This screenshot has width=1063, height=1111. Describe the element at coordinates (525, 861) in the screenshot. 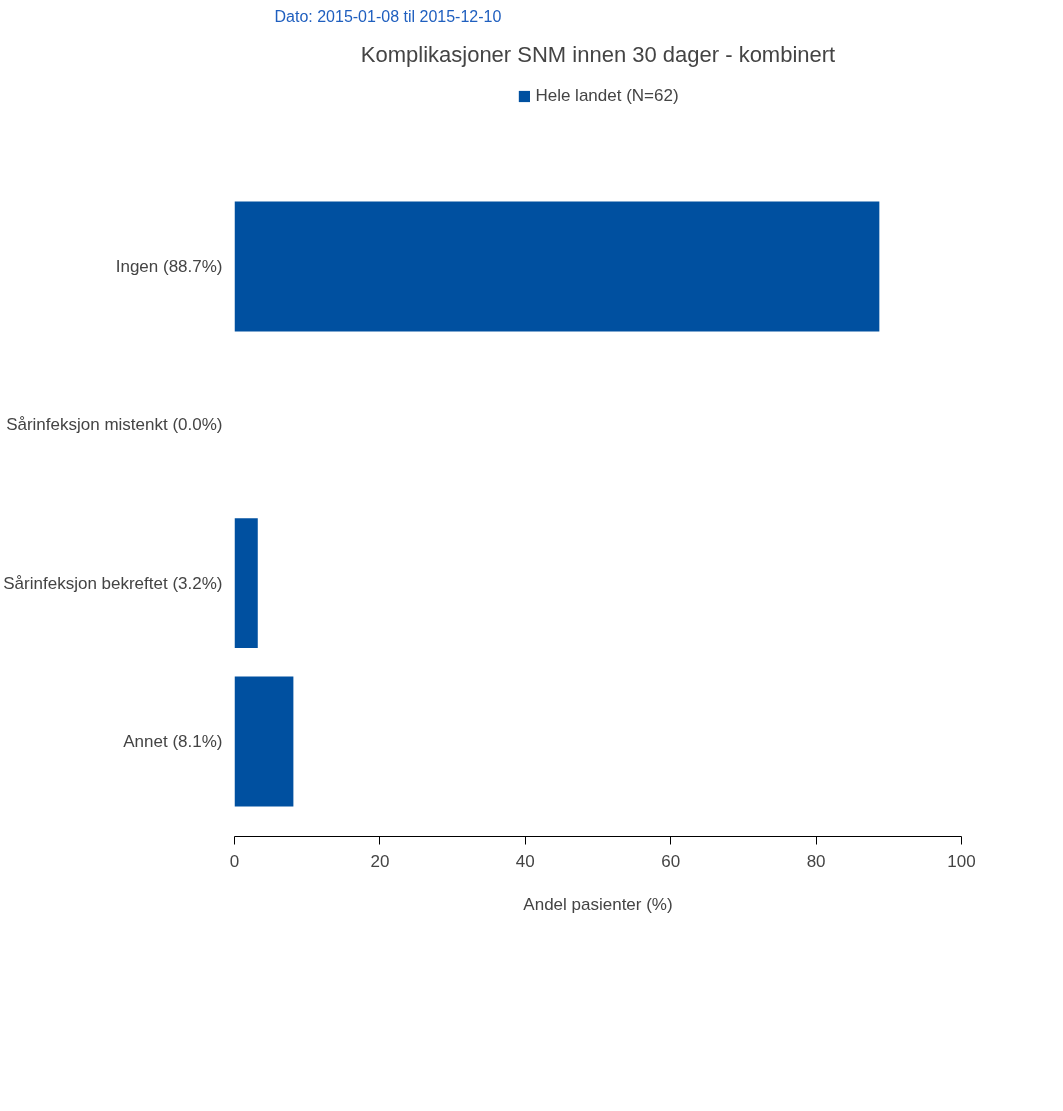

I see `x-tick-label: 40` at that location.